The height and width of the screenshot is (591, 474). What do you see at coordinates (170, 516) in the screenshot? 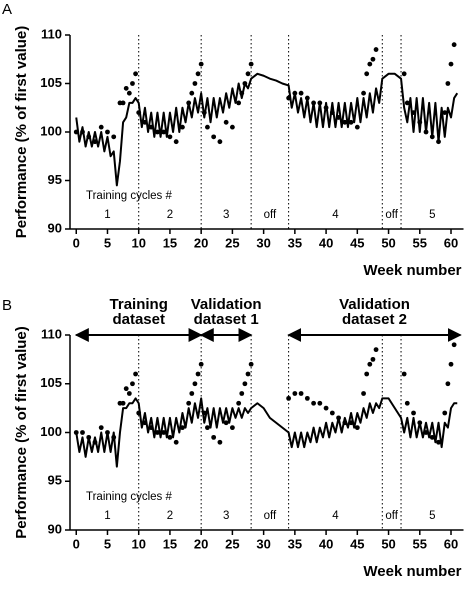
I see `segment-label: 2` at bounding box center [170, 516].